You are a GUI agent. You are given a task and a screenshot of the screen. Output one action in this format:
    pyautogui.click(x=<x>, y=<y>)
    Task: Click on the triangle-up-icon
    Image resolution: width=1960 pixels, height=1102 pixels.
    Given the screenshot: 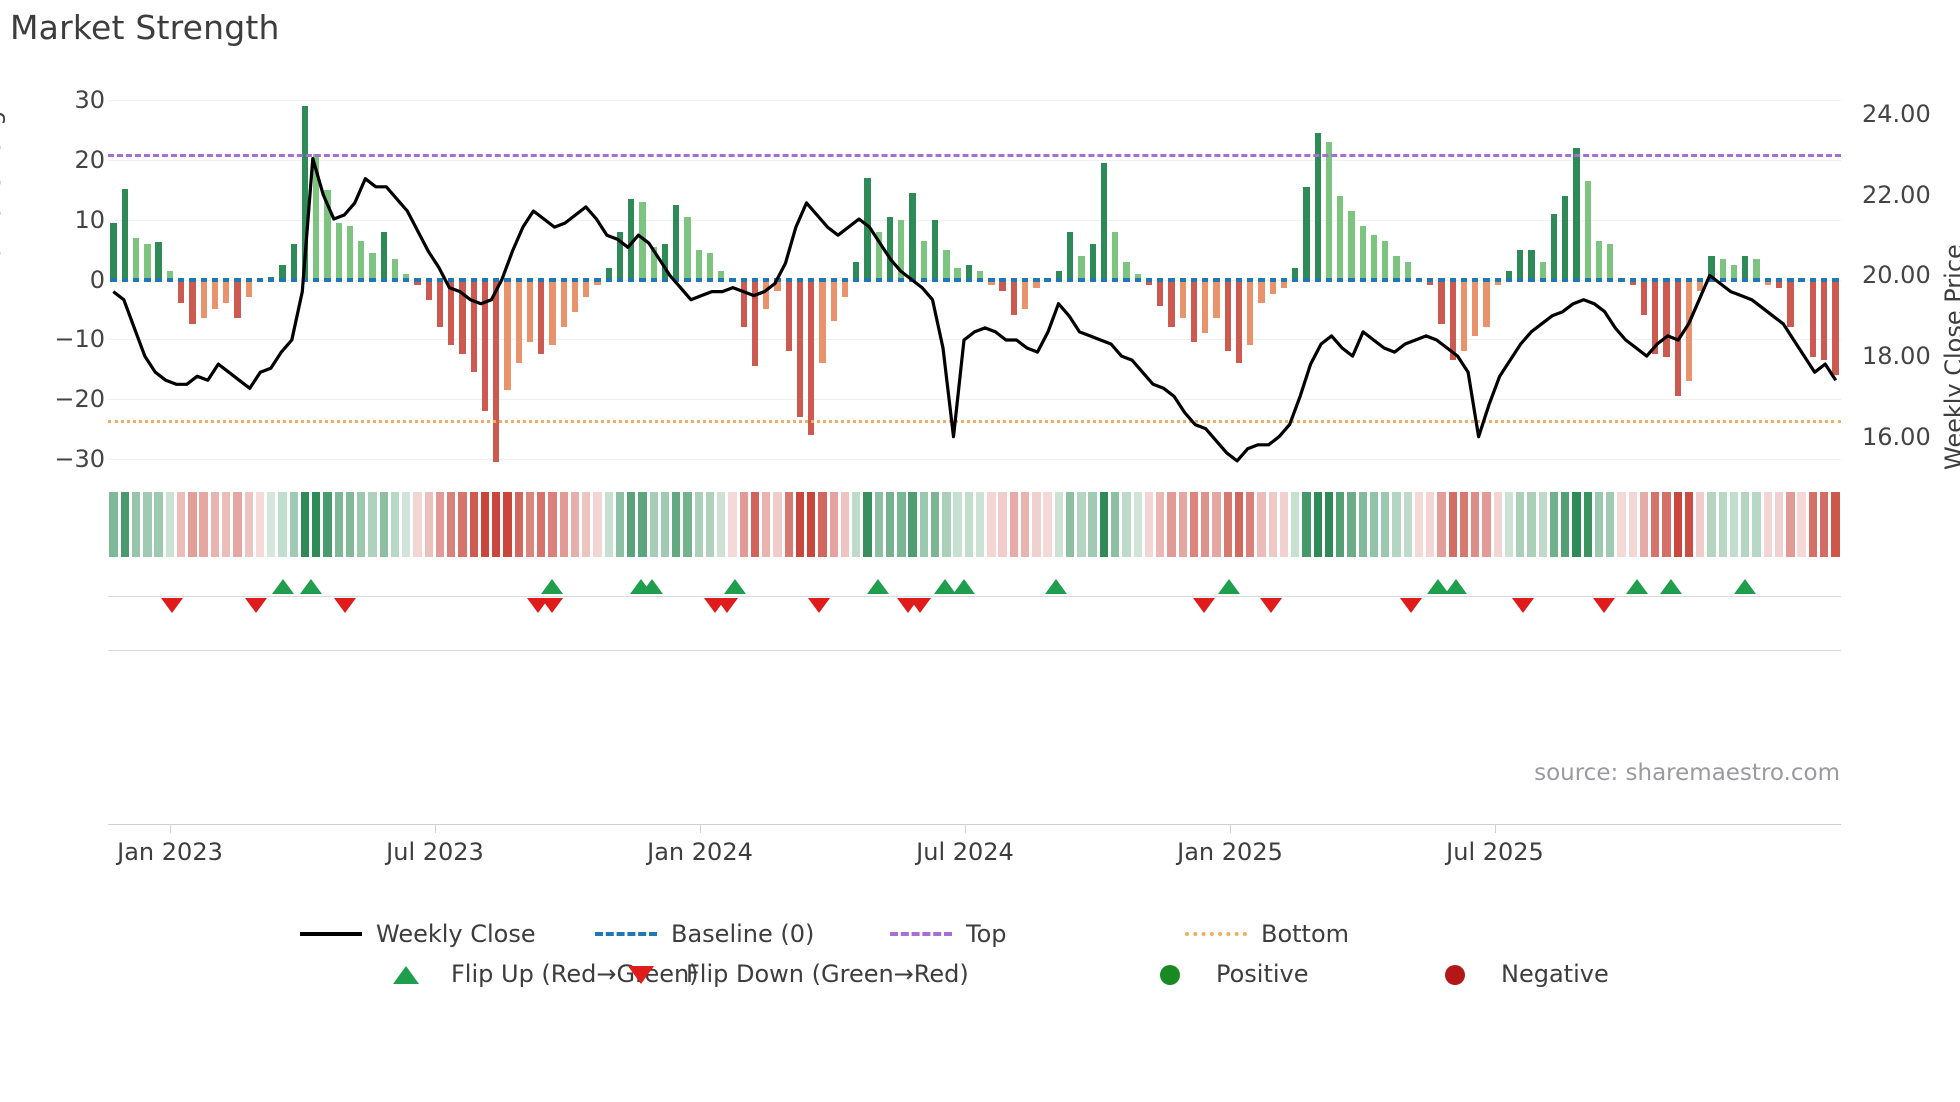 What is the action you would take?
    pyautogui.click(x=406, y=974)
    